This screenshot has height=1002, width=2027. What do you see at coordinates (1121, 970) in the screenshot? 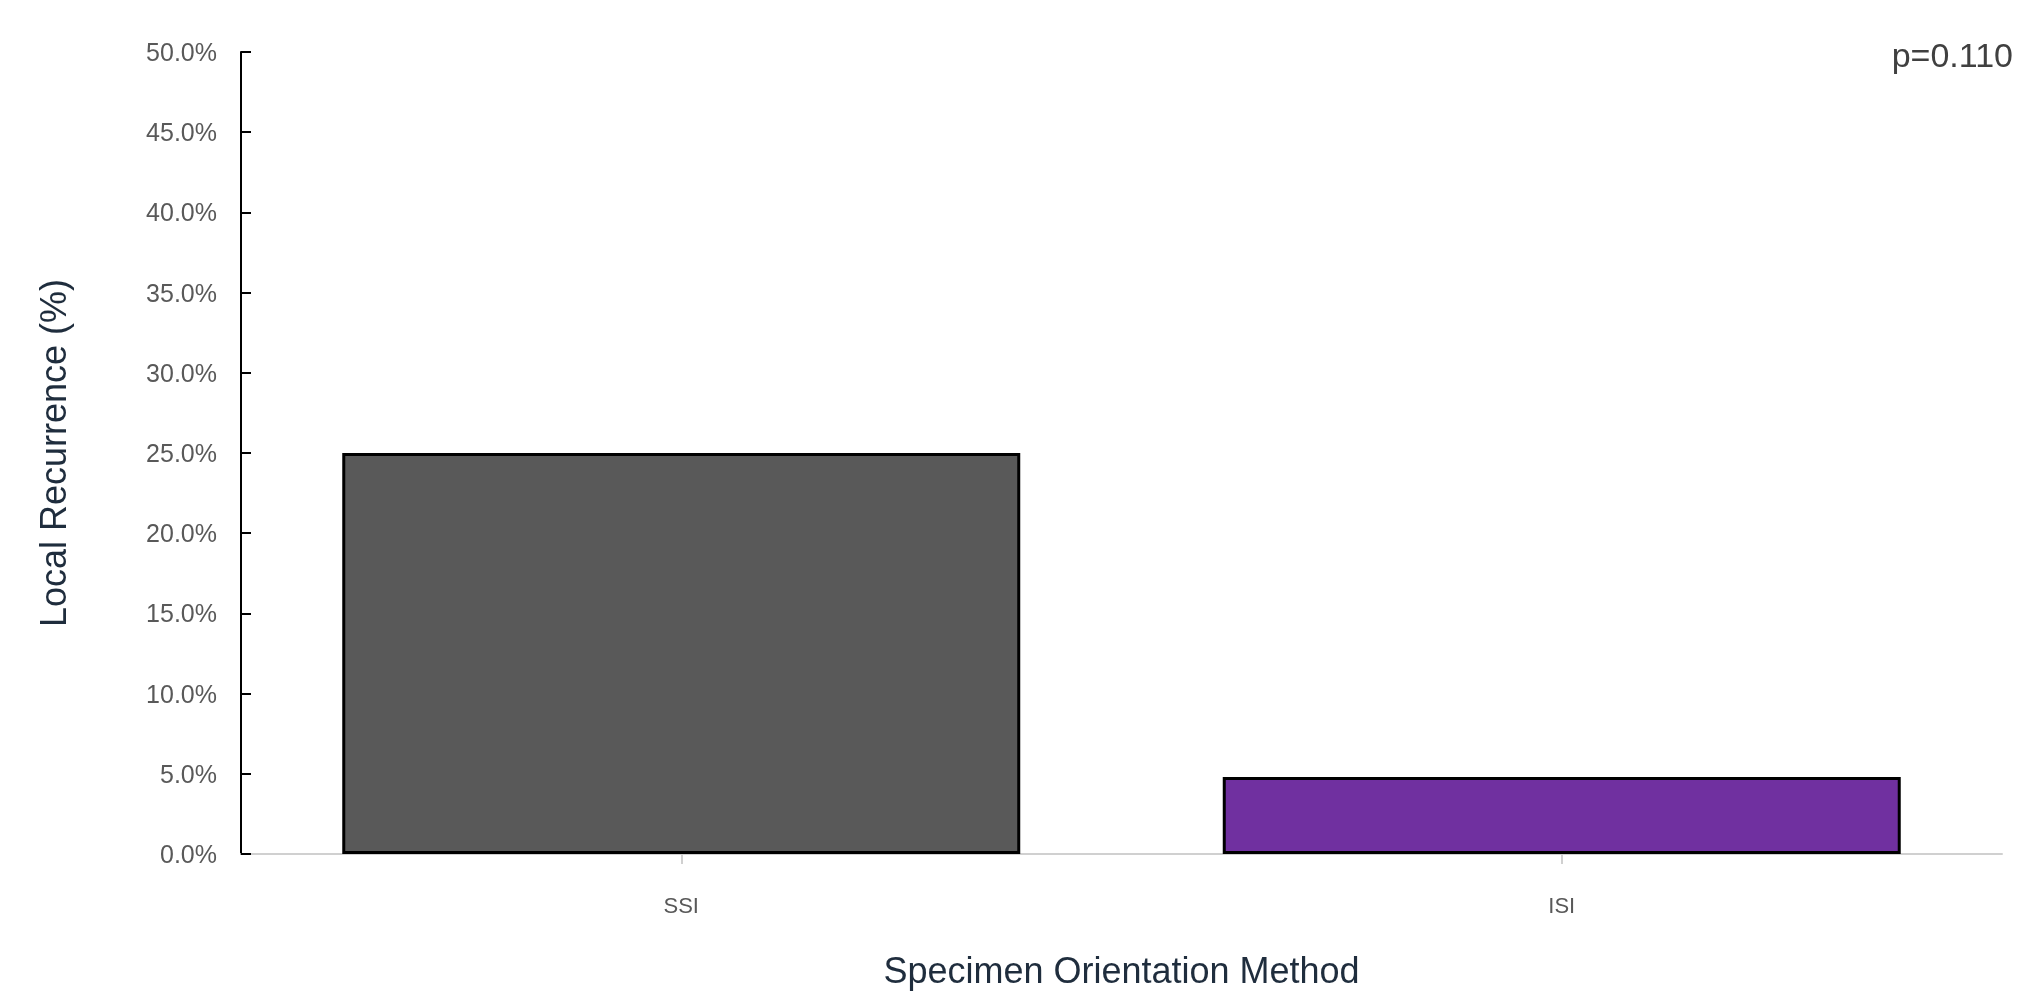
I see `x-axis-title: Specimen Orientation Method` at bounding box center [1121, 970].